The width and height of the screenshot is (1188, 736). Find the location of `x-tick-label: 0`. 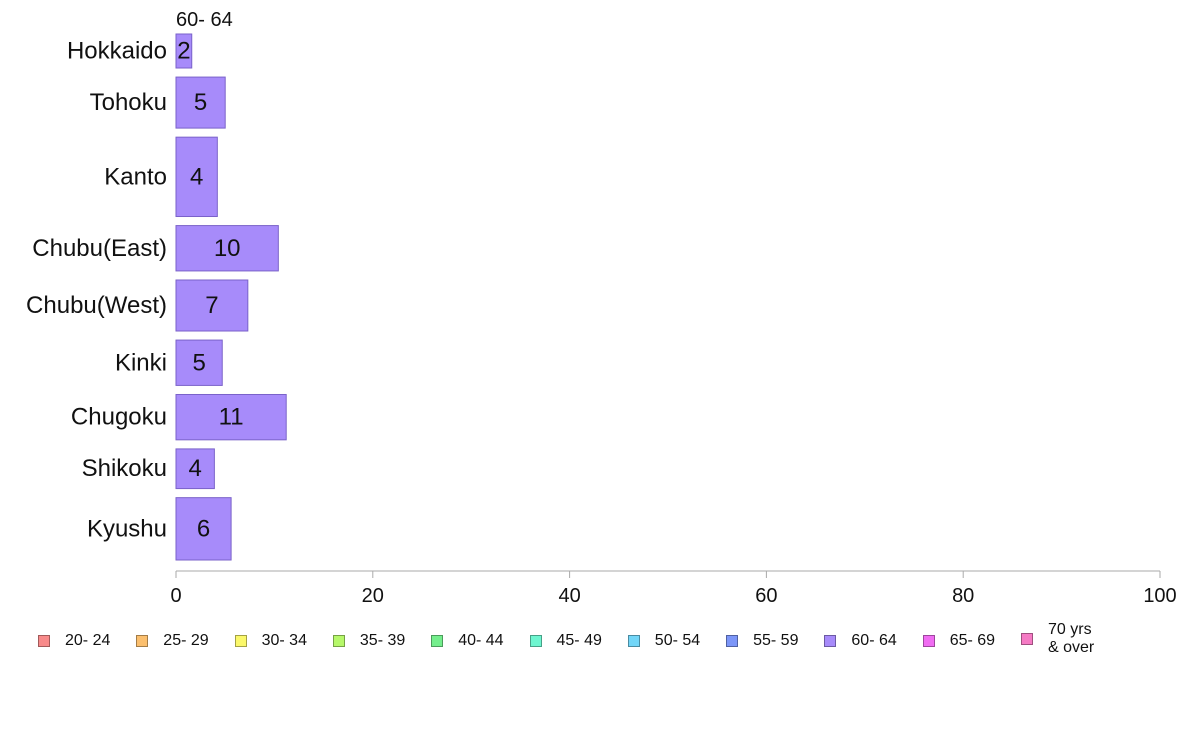

x-tick-label: 0 is located at coordinates (175, 596).